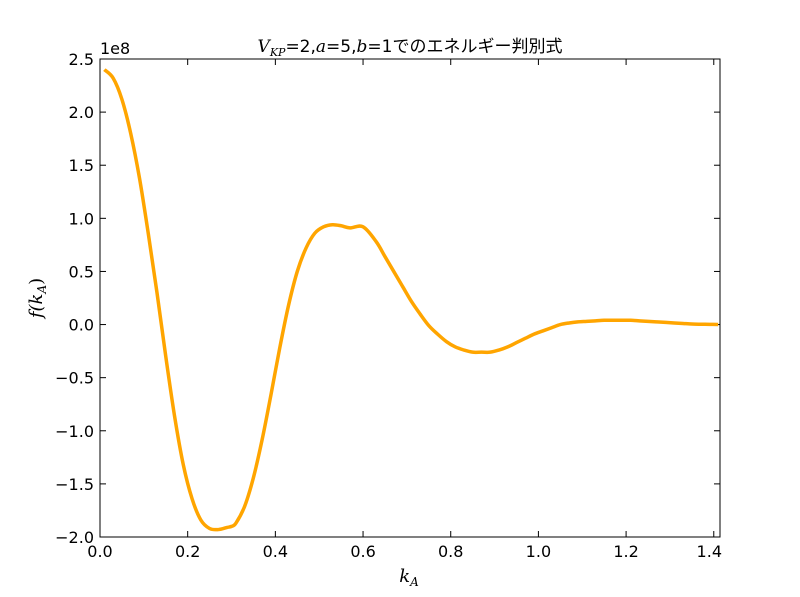 The height and width of the screenshot is (597, 800). I want to click on y-tick-label: 0.0, so click(81, 325).